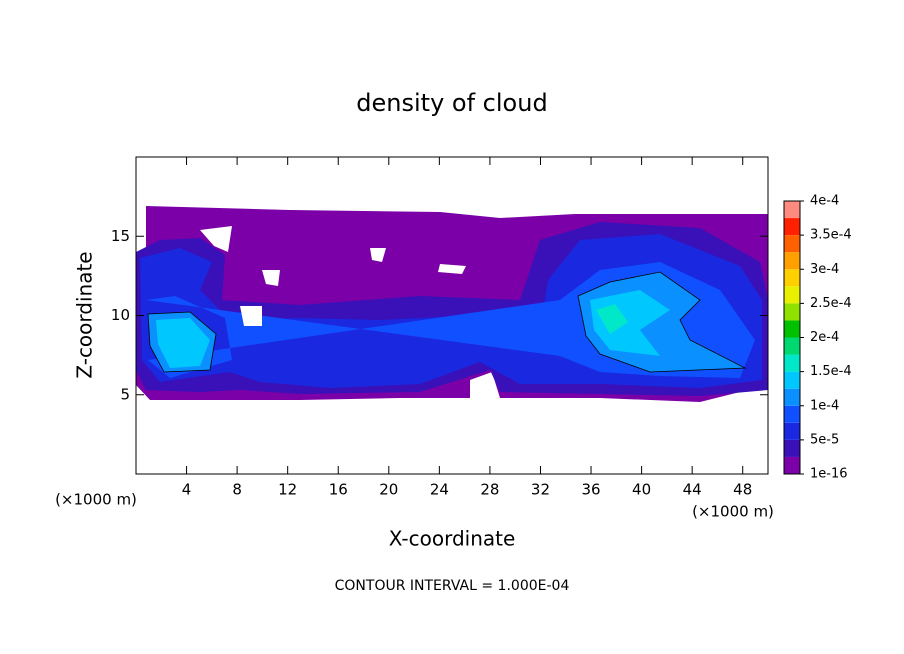  What do you see at coordinates (452, 586) in the screenshot?
I see `contour-note: CONTOUR INTERVAL = 1.000E-04` at bounding box center [452, 586].